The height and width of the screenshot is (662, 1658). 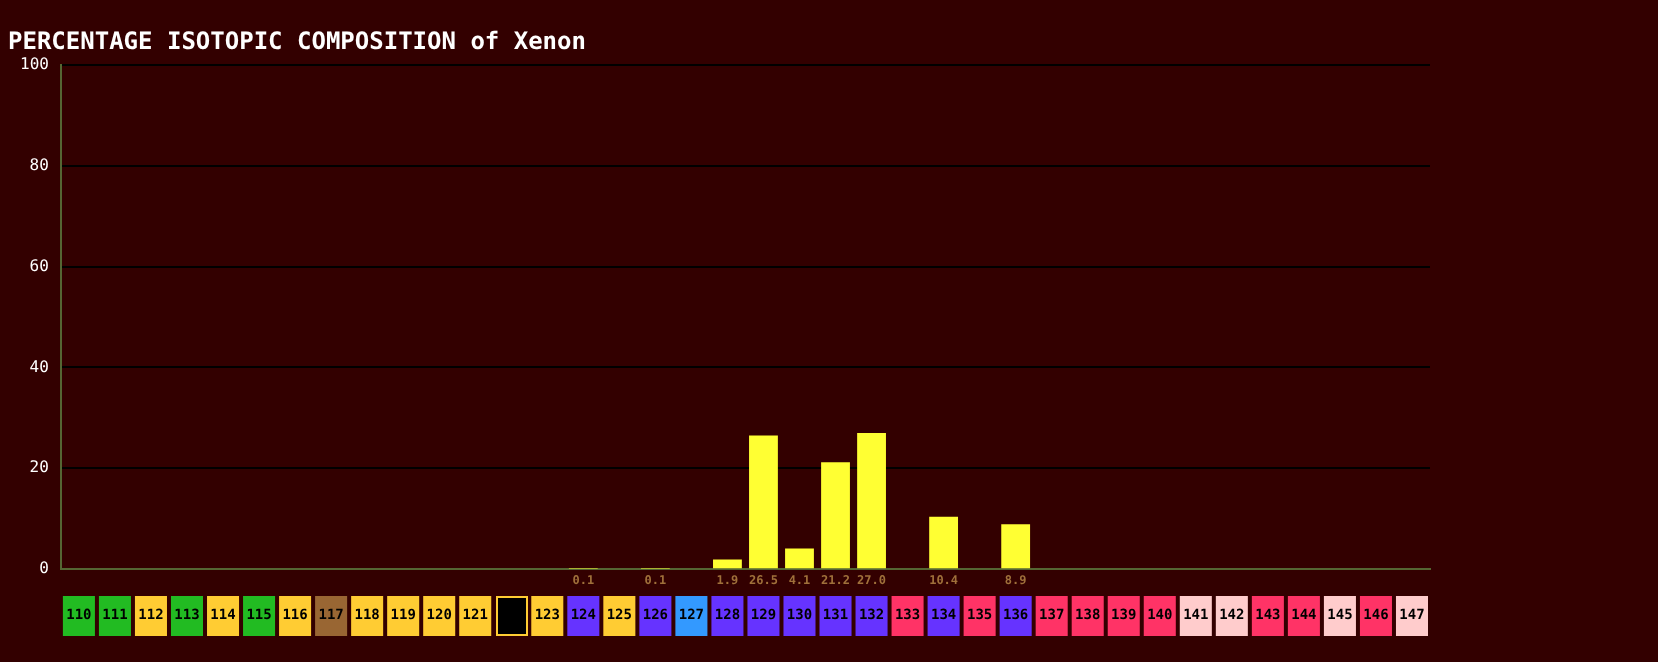 What do you see at coordinates (297, 40) in the screenshot?
I see `chart-title: PERCENTAGE ISOTOPIC COMPOSITION of Xenon` at bounding box center [297, 40].